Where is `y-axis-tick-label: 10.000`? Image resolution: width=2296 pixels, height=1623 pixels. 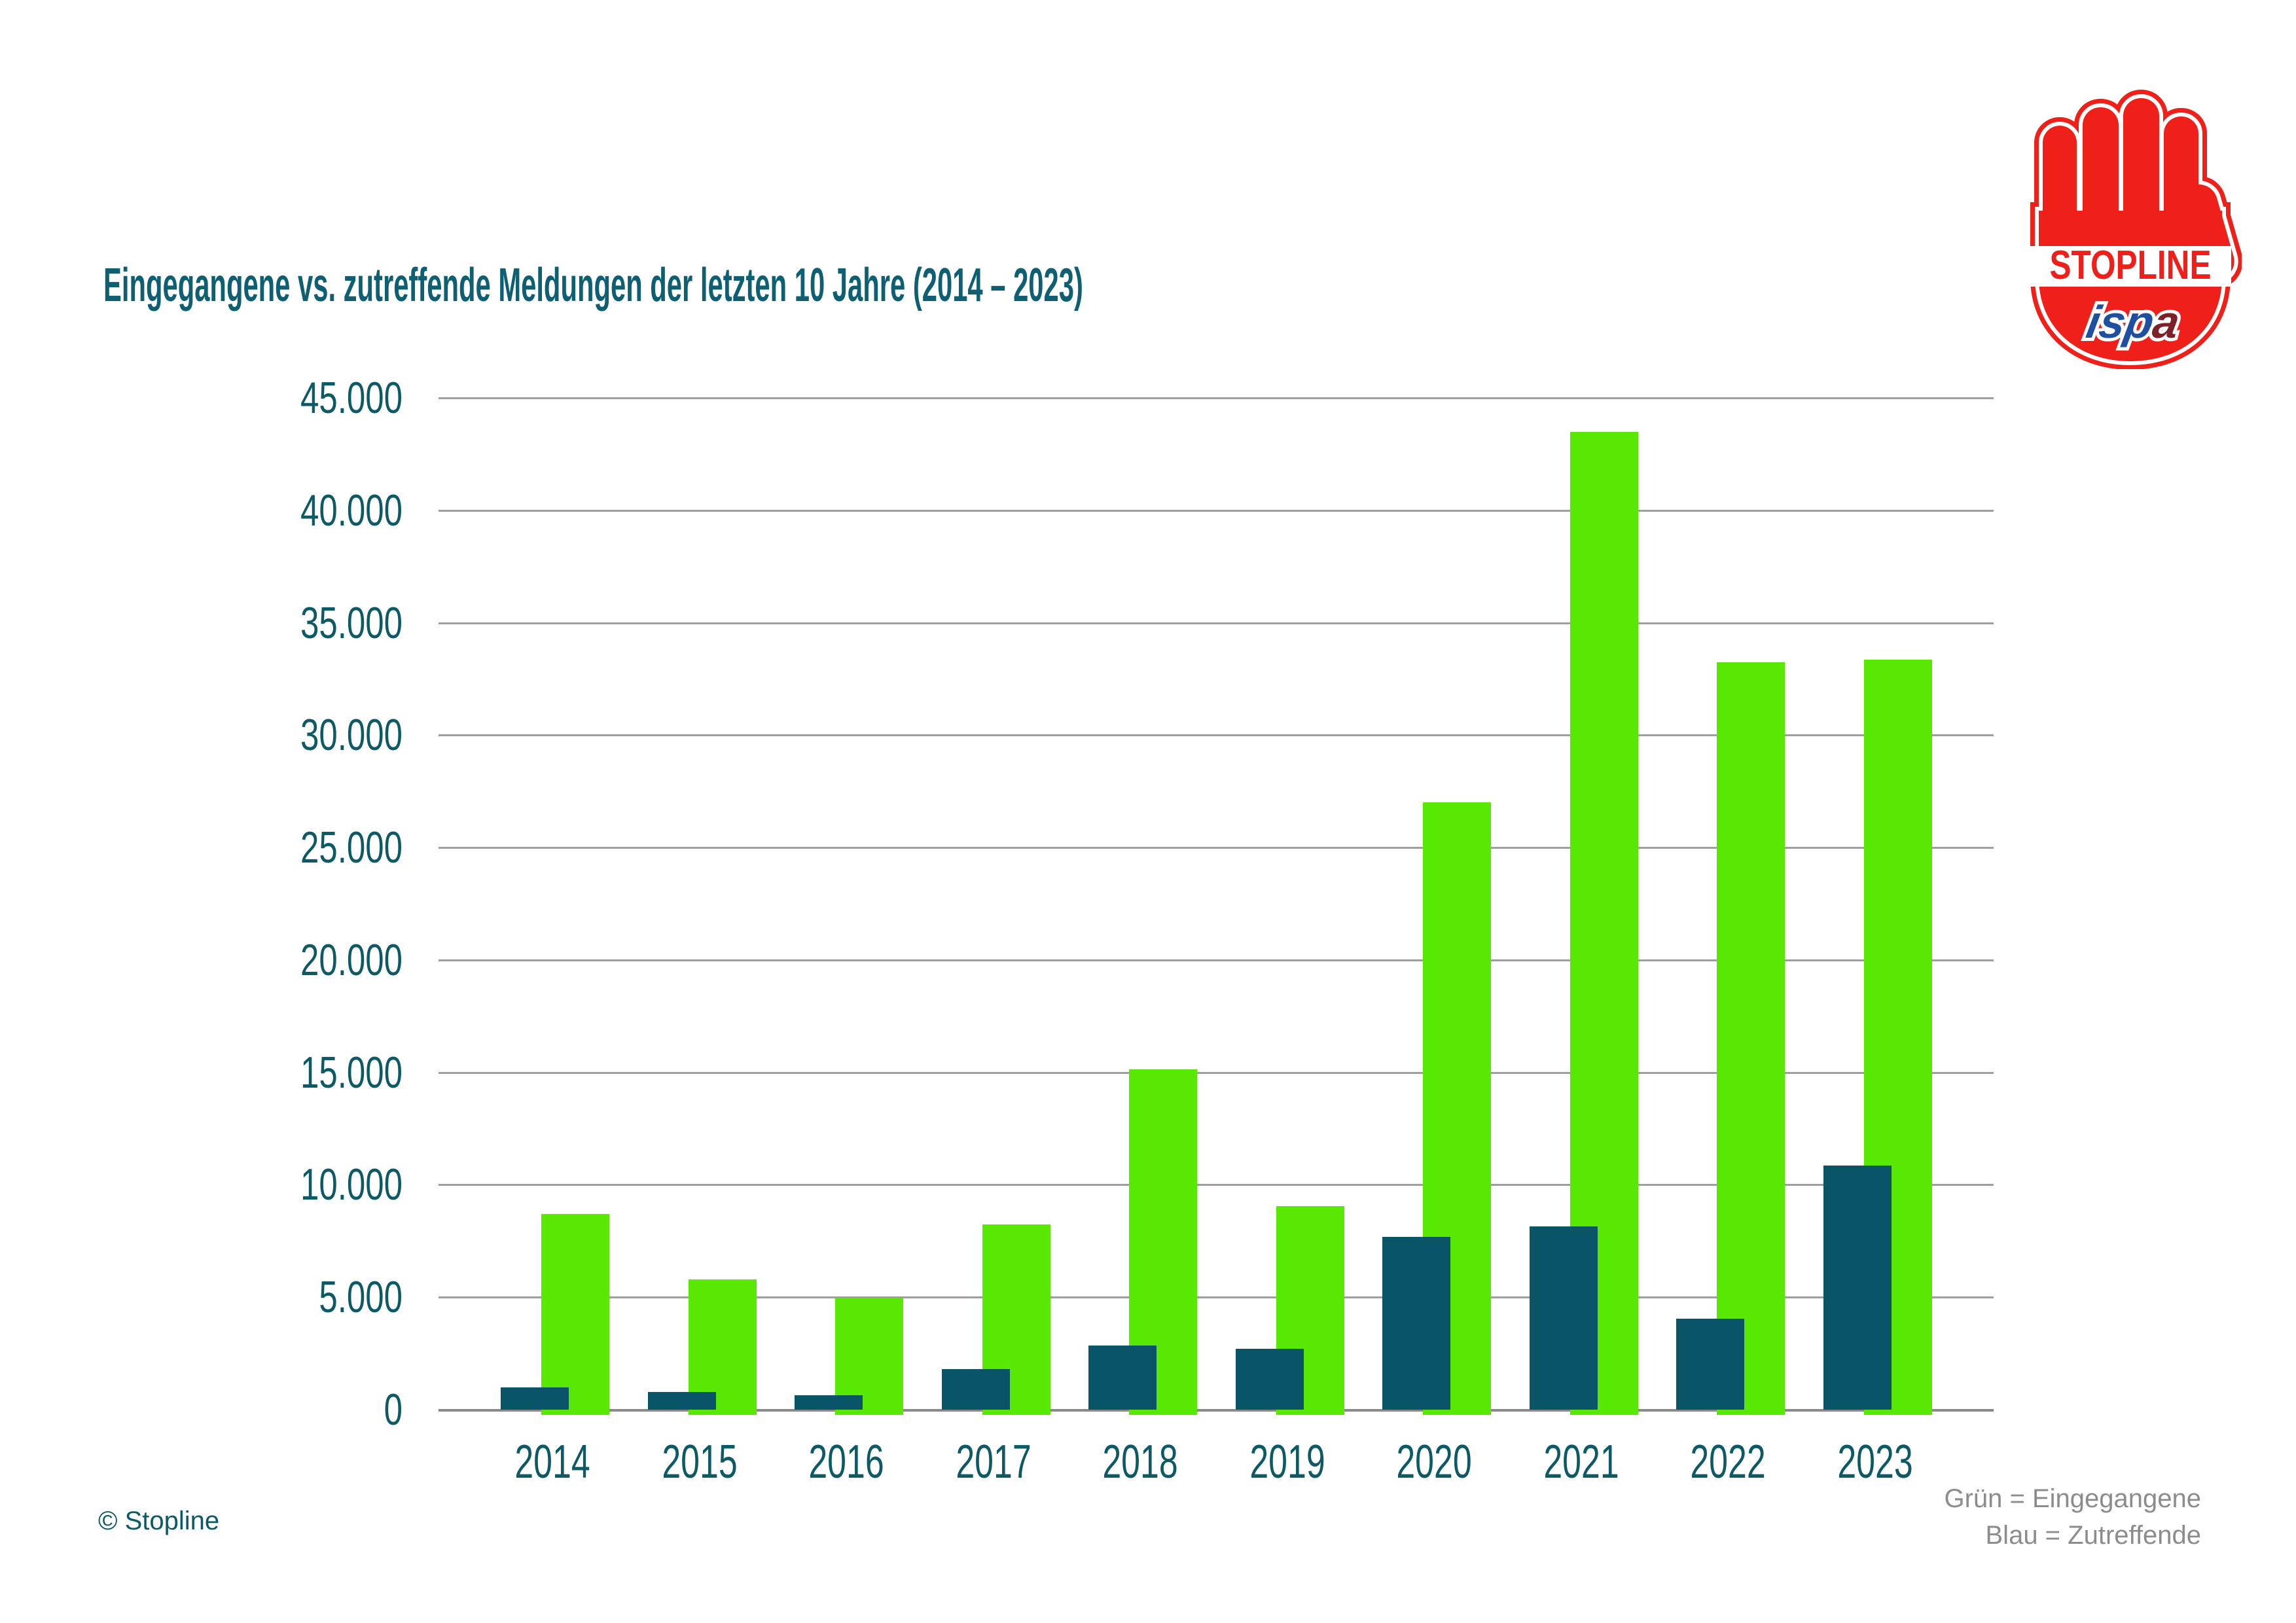 y-axis-tick-label: 10.000 is located at coordinates (351, 1185).